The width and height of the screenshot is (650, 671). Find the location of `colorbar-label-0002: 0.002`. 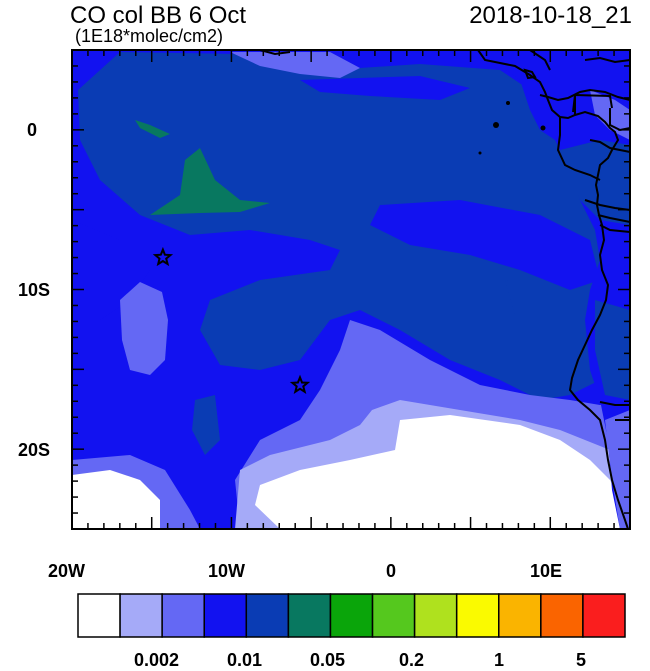

colorbar-label-0002: 0.002 is located at coordinates (157, 660).